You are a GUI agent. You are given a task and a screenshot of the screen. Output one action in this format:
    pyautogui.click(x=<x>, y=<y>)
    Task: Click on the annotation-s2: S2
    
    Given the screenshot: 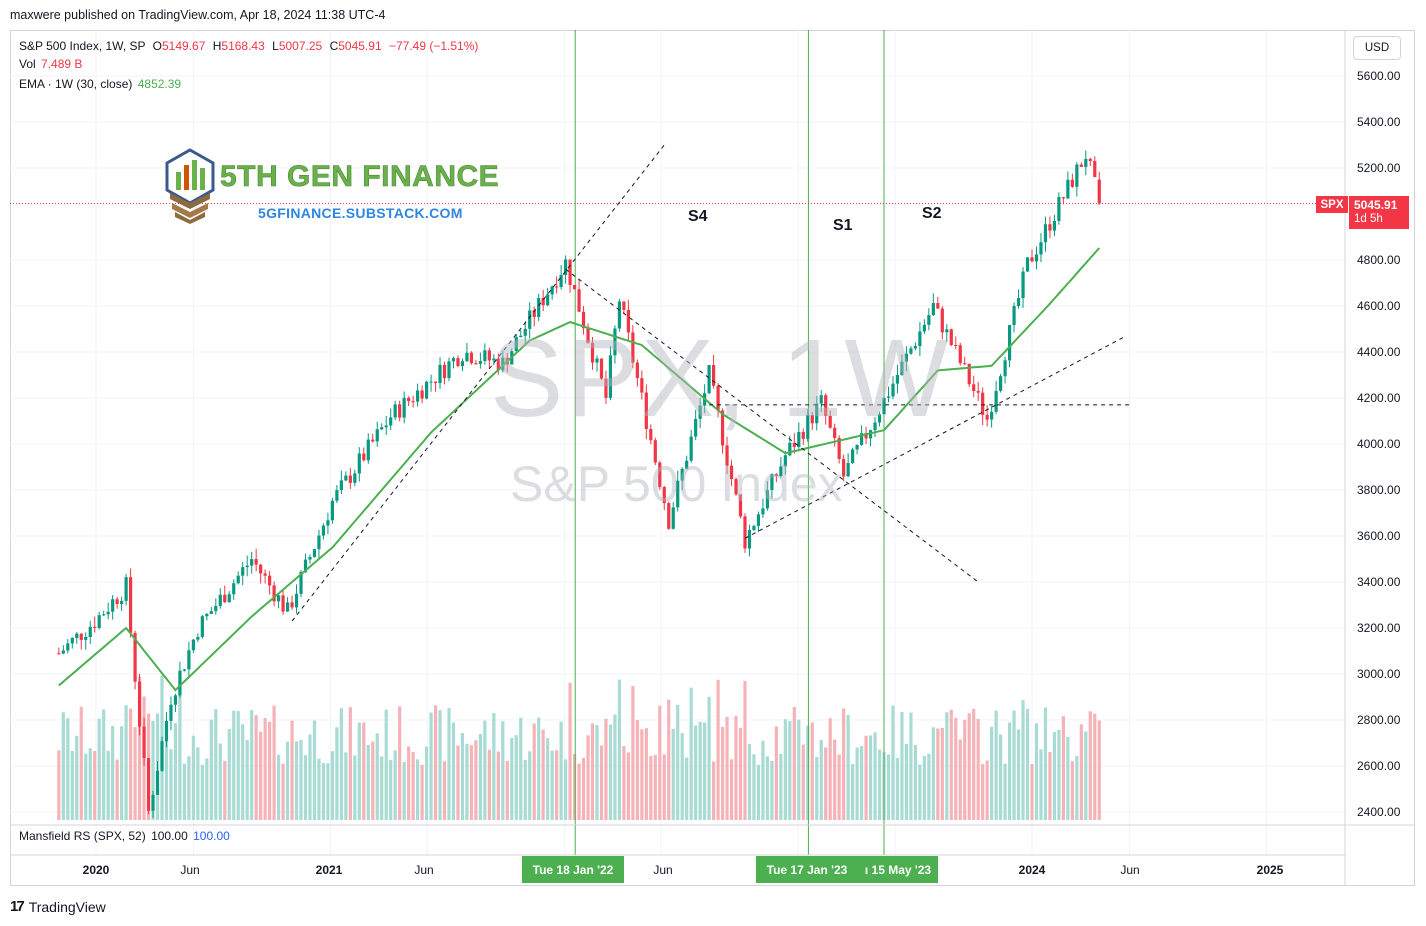 What is the action you would take?
    pyautogui.click(x=932, y=213)
    